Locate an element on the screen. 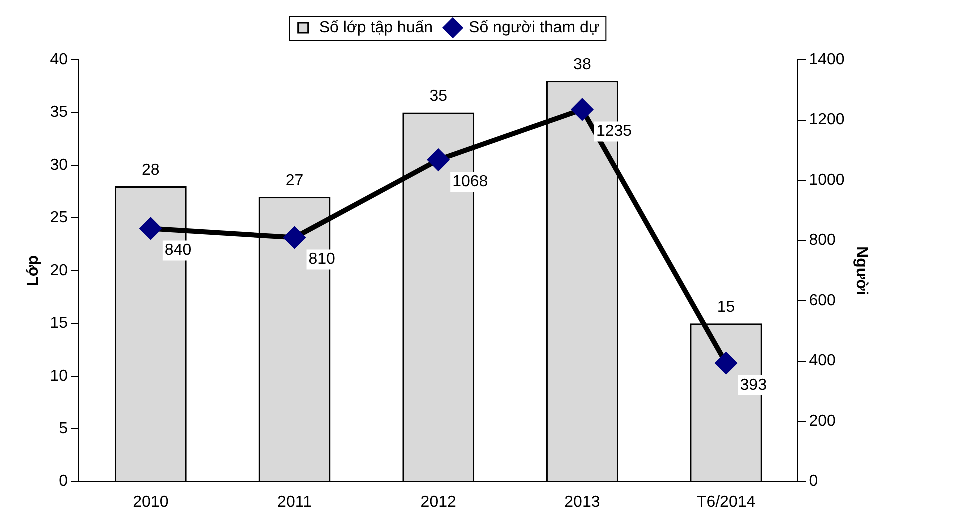 The image size is (955, 525). data-label: 38 is located at coordinates (583, 65).